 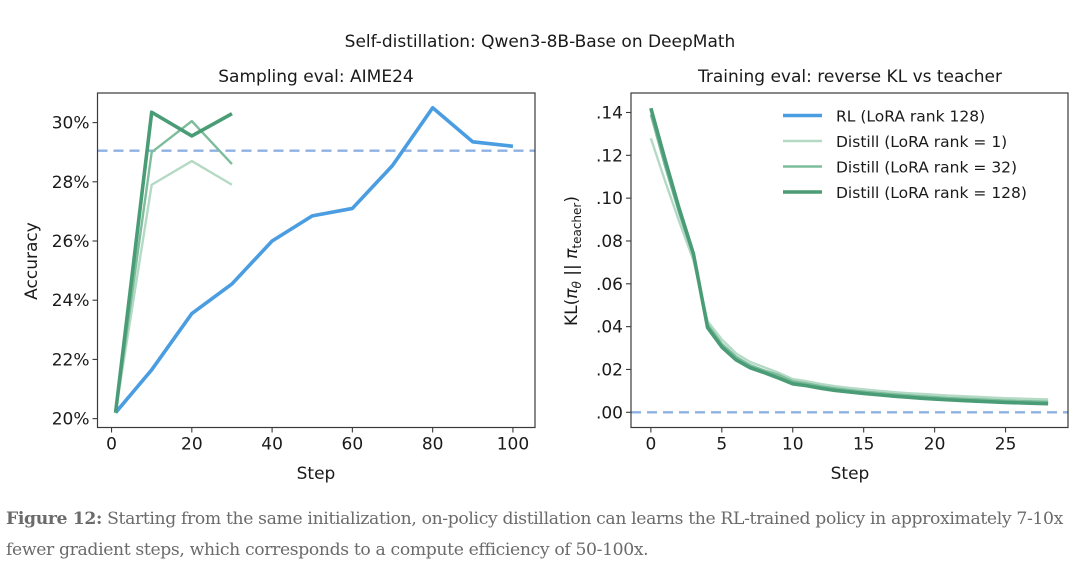 What do you see at coordinates (609, 328) in the screenshot?
I see `kl-y-tick-label: .04` at bounding box center [609, 328].